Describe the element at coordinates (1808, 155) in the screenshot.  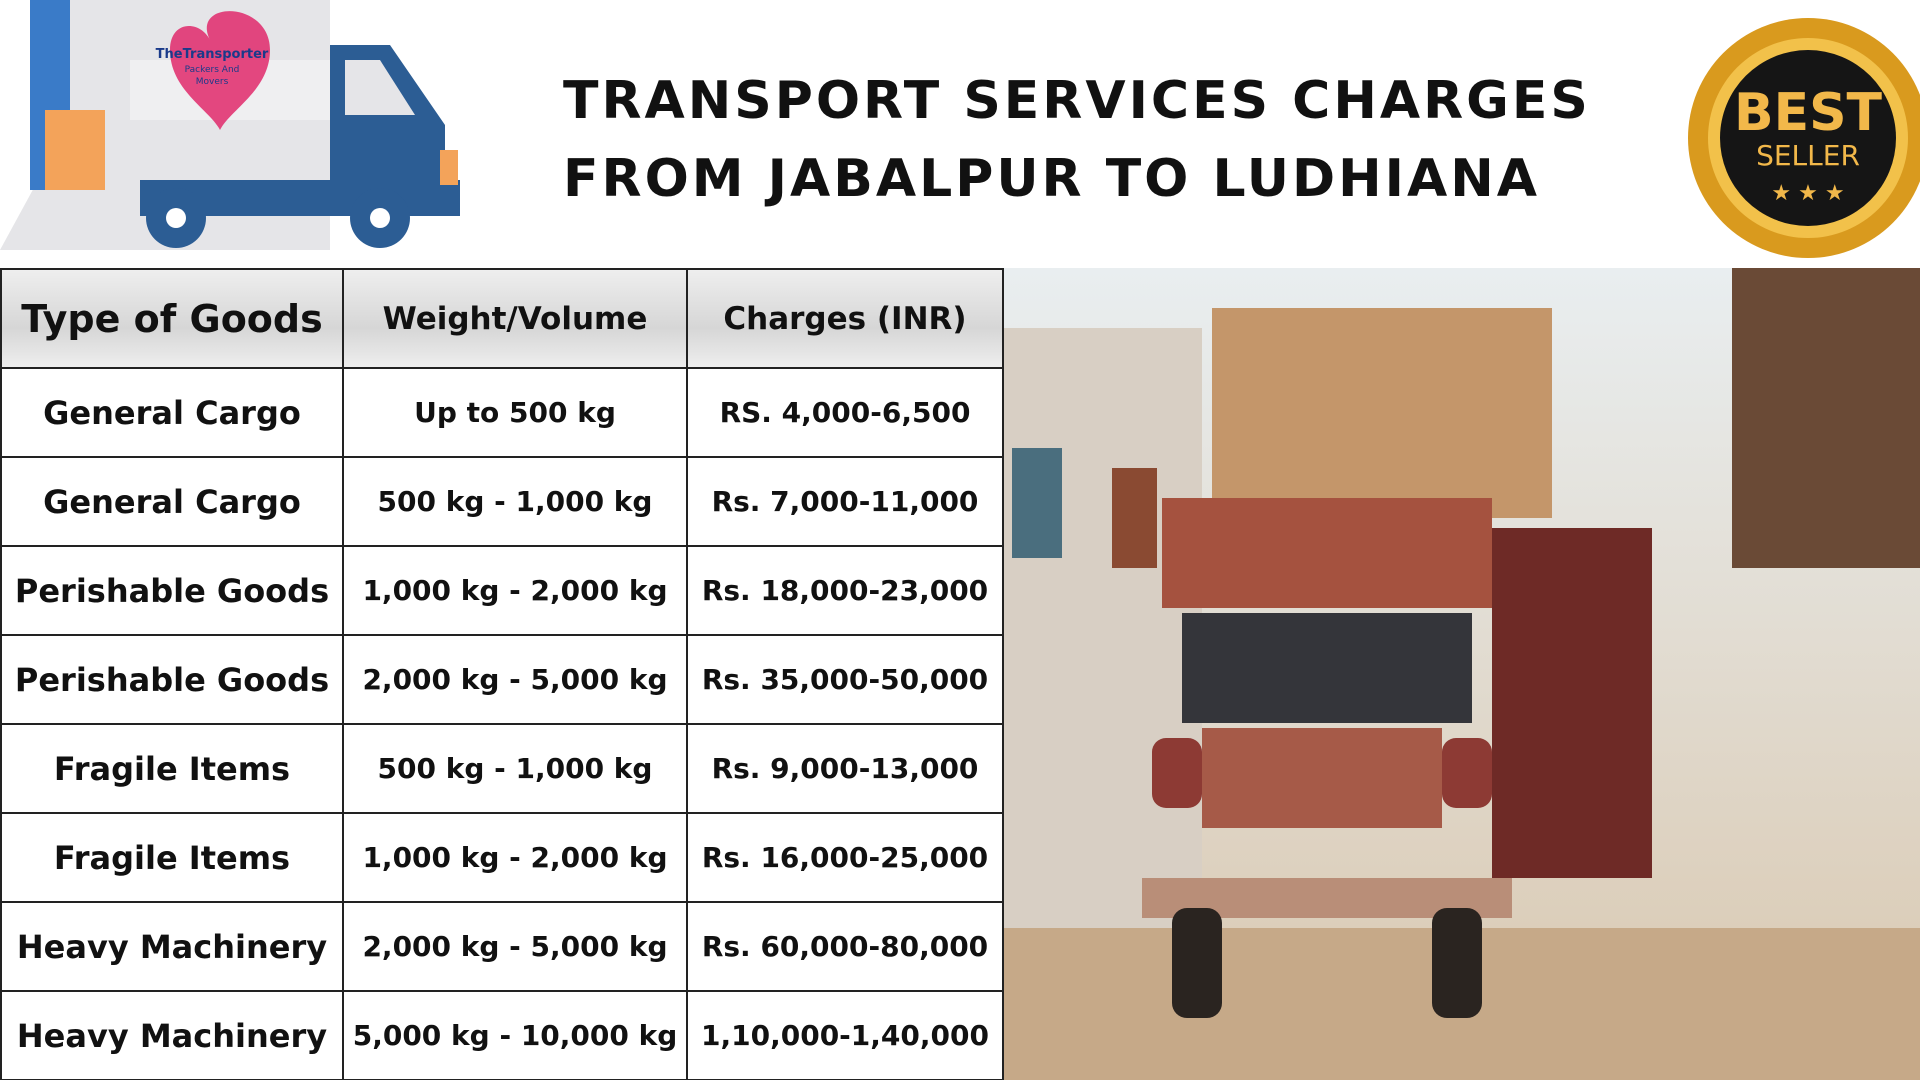
I see `badge-text: SELLER` at that location.